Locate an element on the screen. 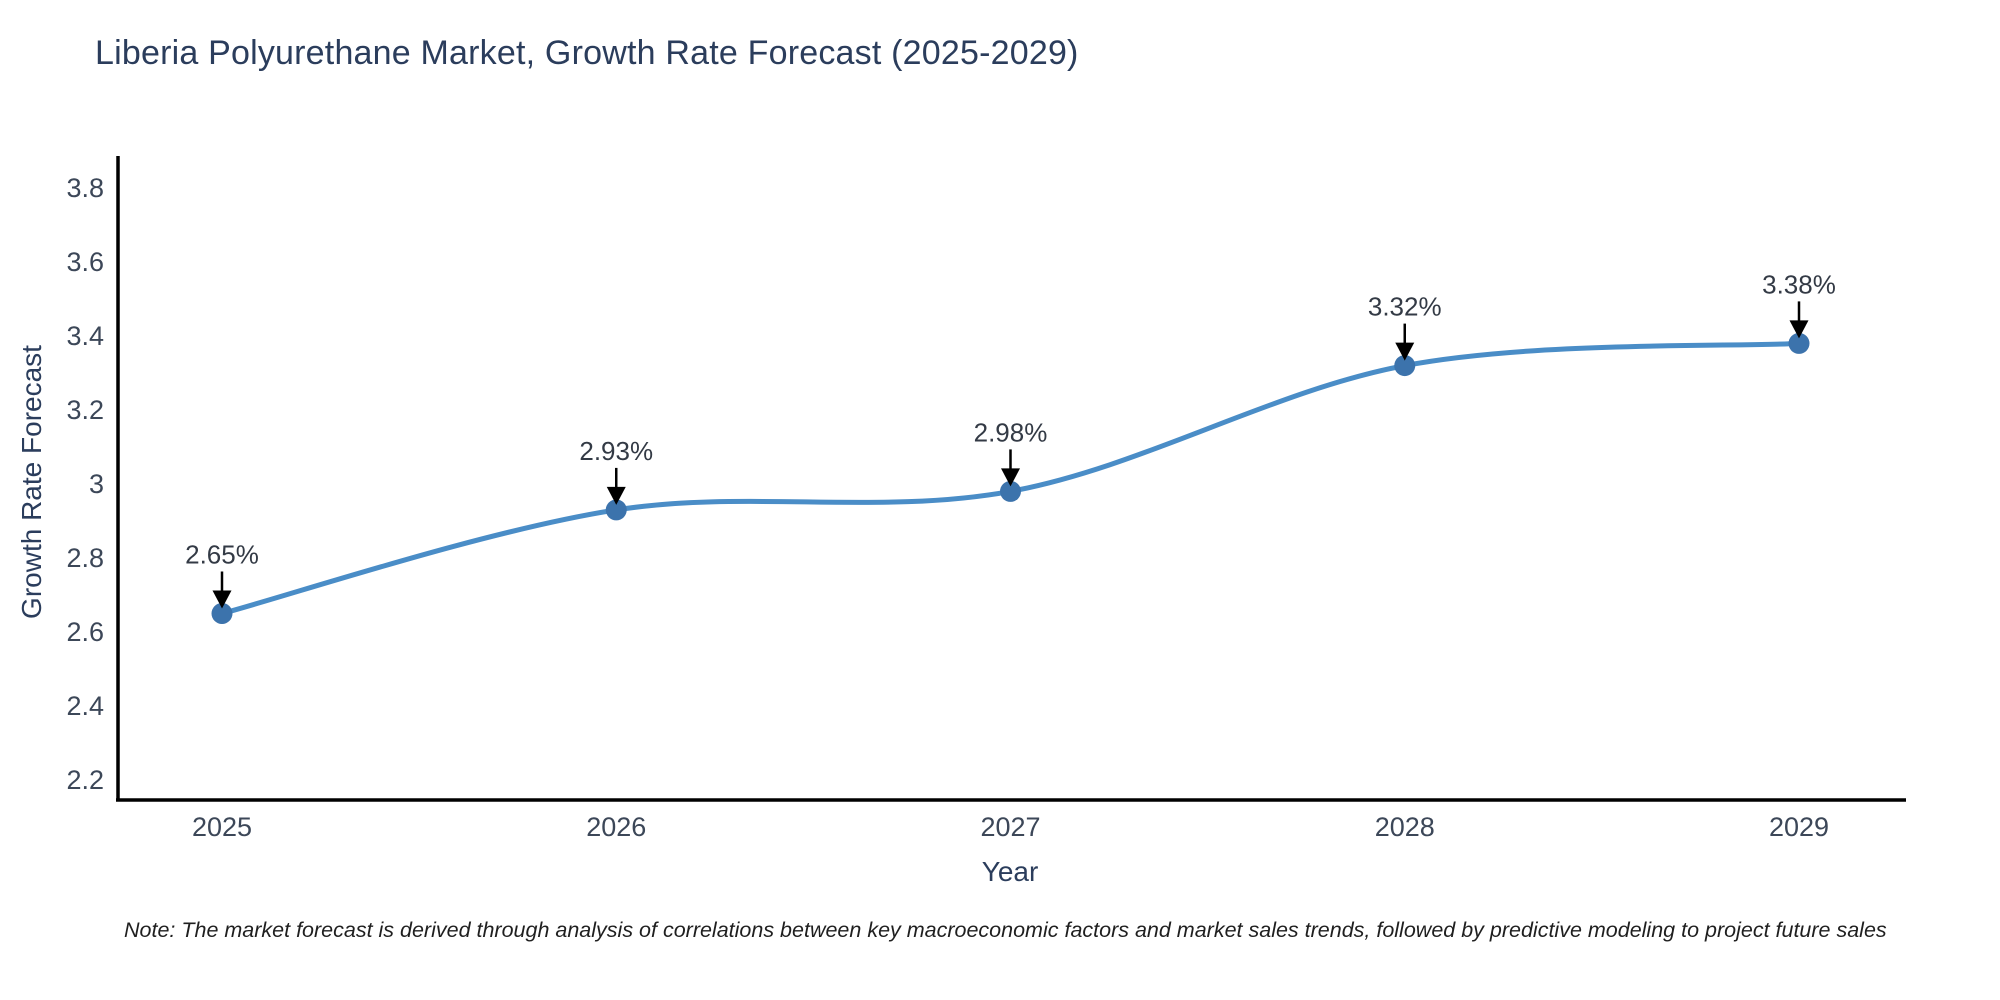  y-tick-label: 2.2 is located at coordinates (85, 780).